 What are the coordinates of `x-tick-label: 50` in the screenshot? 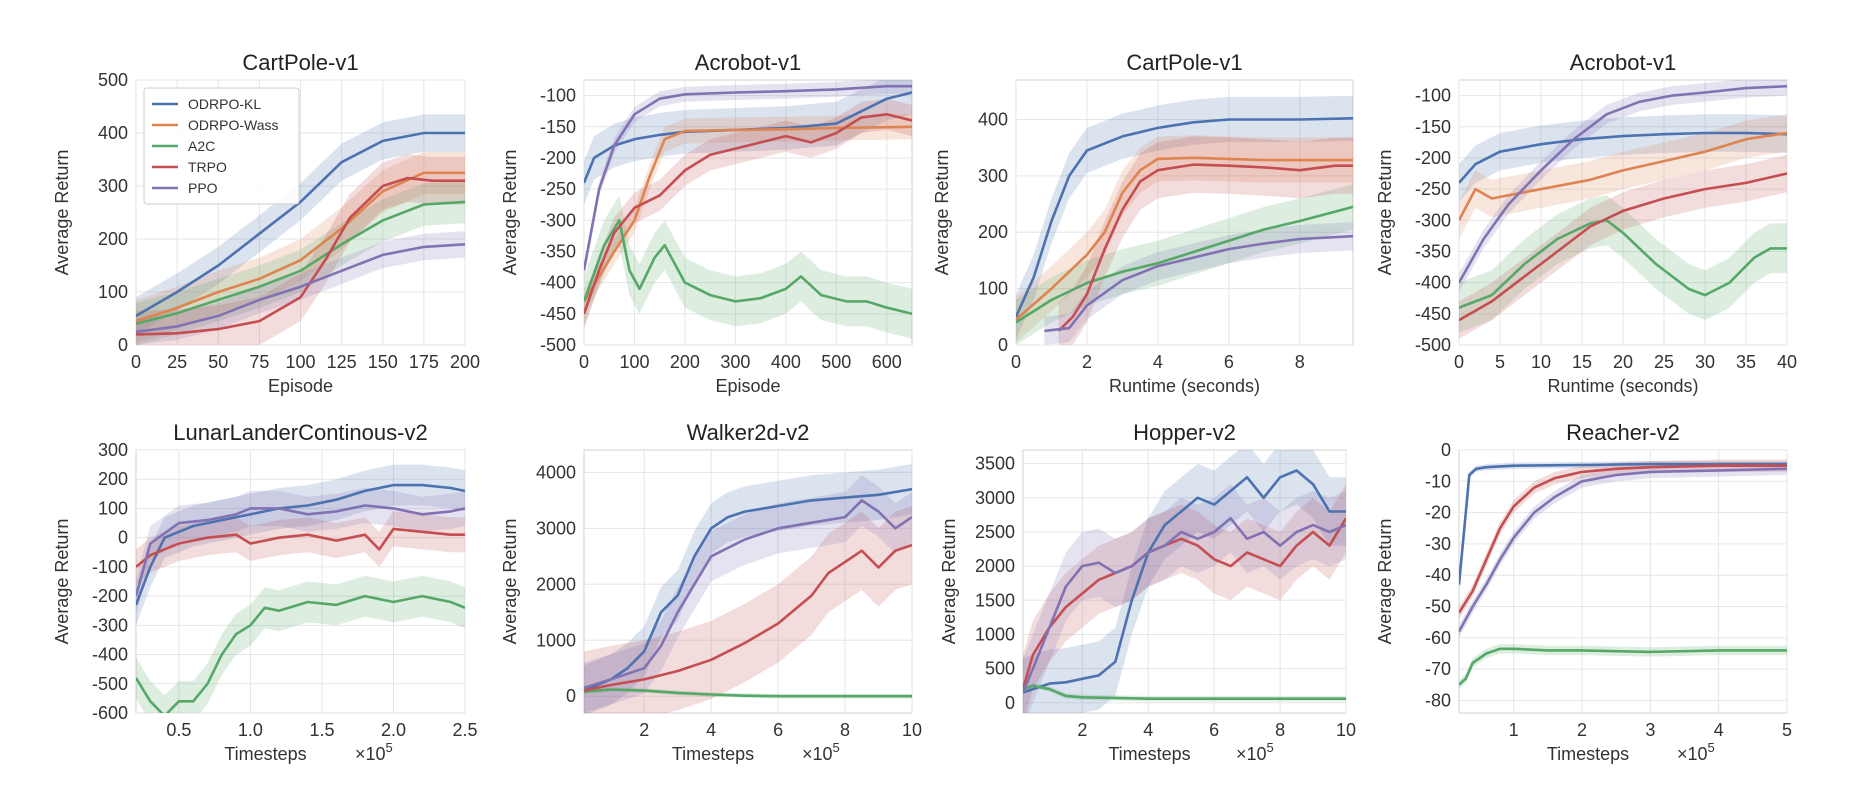 It's located at (218, 362).